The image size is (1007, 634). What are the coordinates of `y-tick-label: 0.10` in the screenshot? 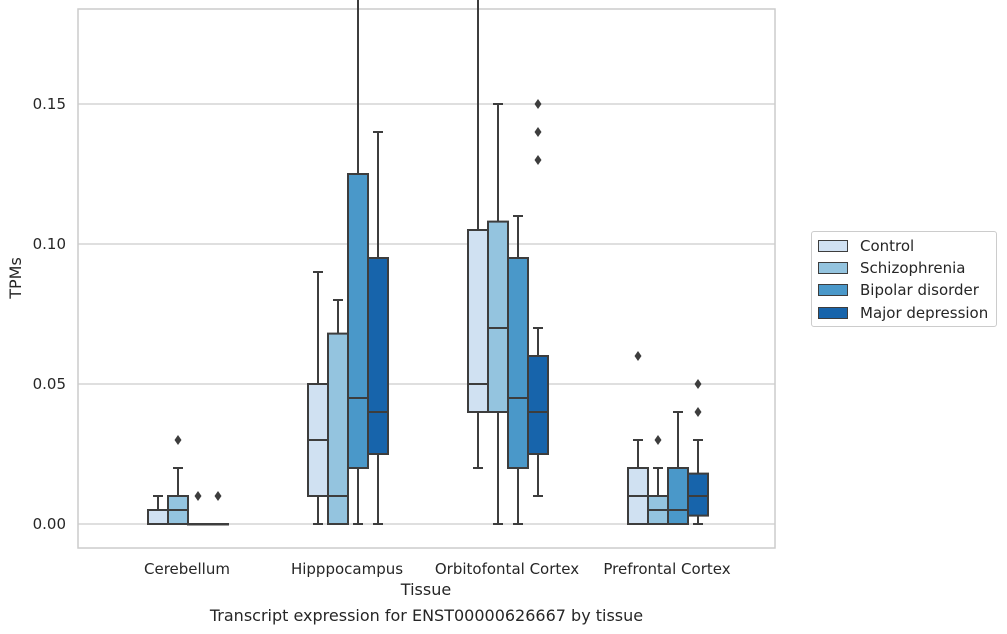 It's located at (49, 244).